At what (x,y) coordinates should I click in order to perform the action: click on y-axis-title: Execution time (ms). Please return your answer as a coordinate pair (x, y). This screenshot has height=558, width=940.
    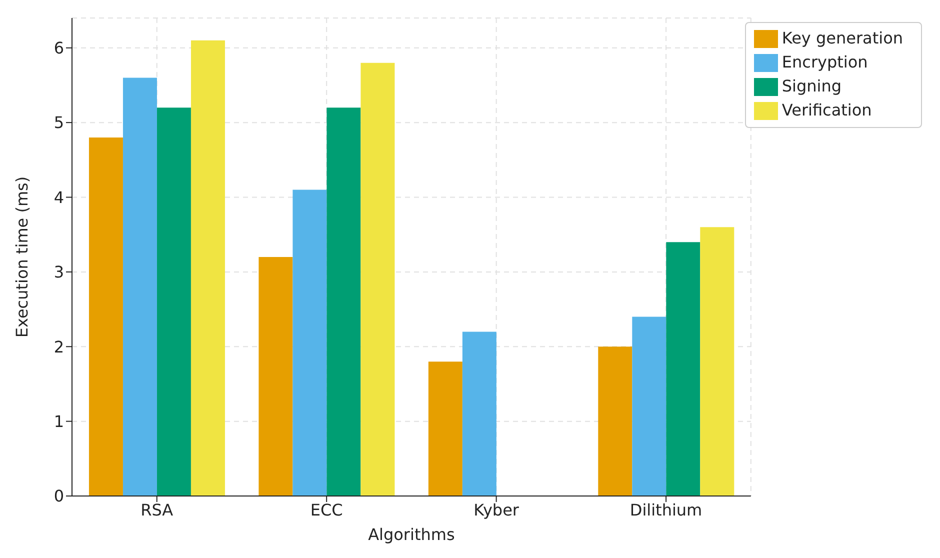
    Looking at the image, I should click on (22, 257).